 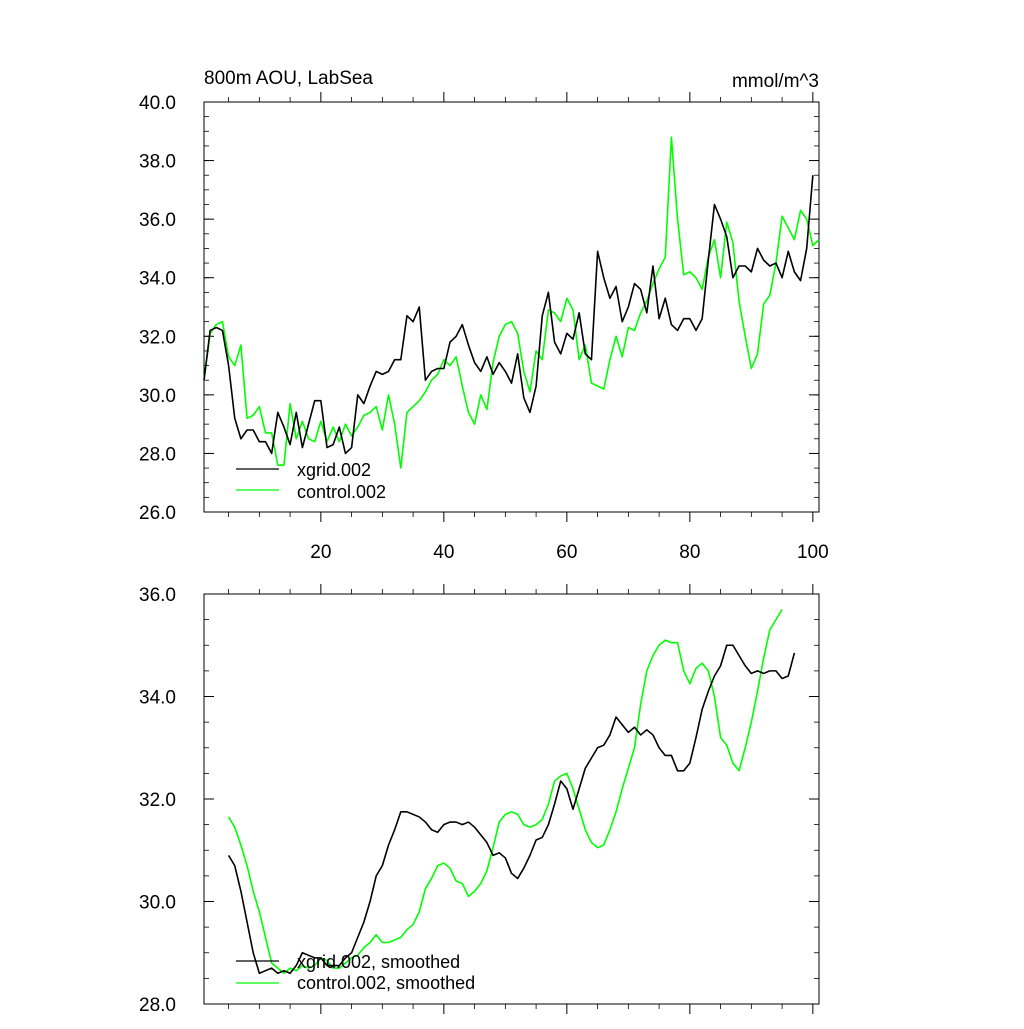 What do you see at coordinates (157, 513) in the screenshot?
I see `y-tick-label: 26.0` at bounding box center [157, 513].